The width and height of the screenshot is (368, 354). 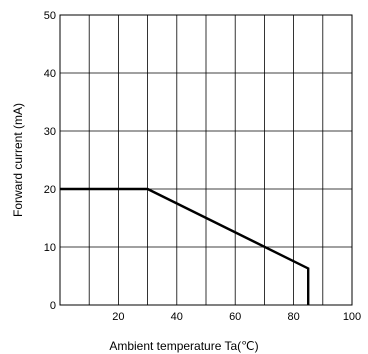 I want to click on x-tick-label: 60, so click(x=235, y=317).